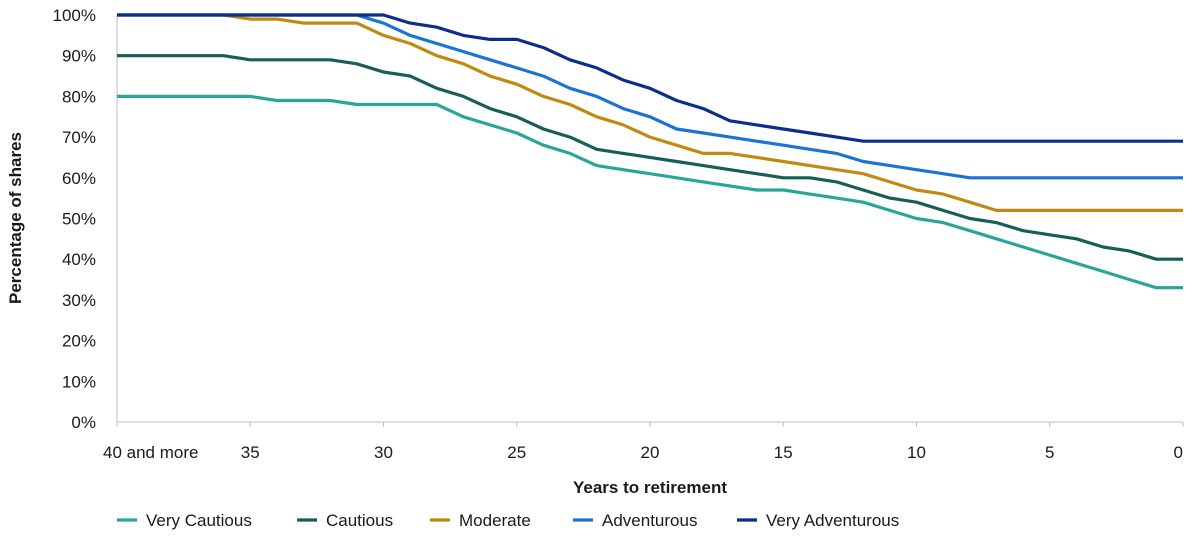 This screenshot has height=542, width=1200. What do you see at coordinates (916, 452) in the screenshot?
I see `x-tick-label: 10` at bounding box center [916, 452].